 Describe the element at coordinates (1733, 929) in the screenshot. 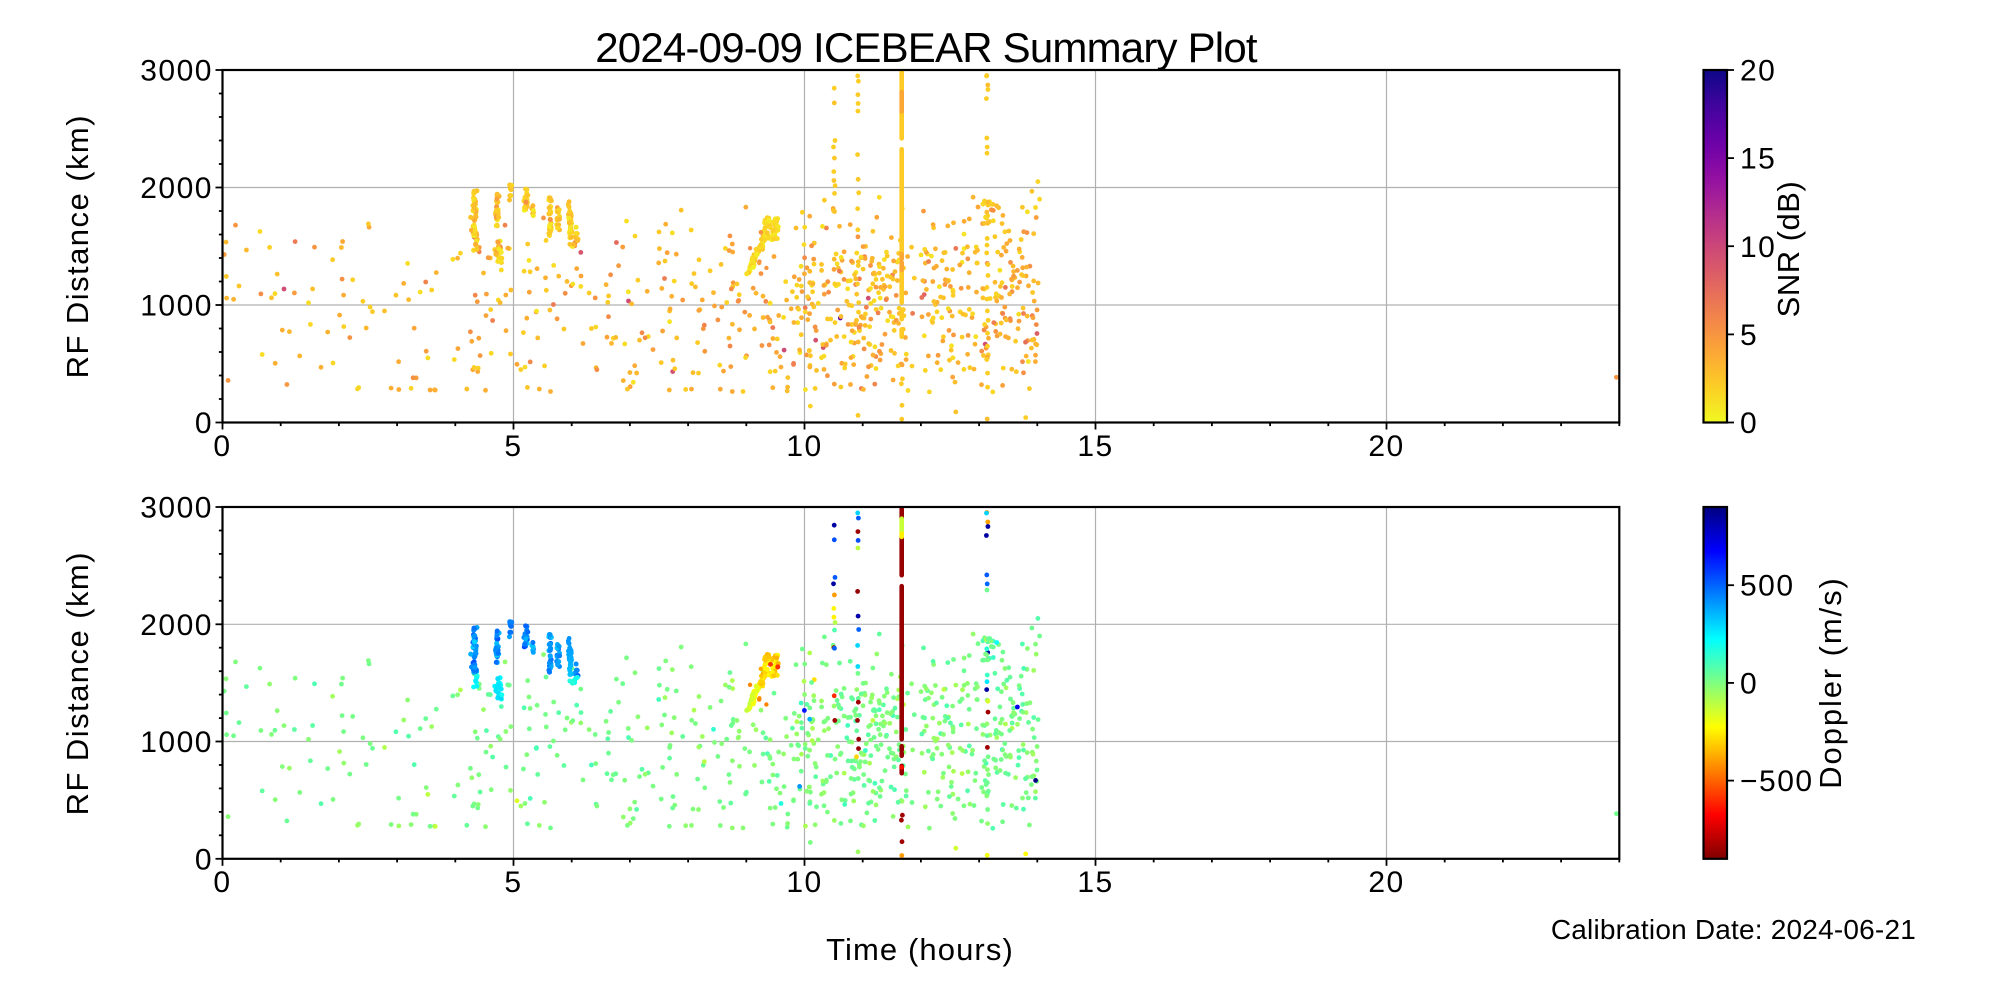

I see `svg-text: Calibration Date: 2024-06-21` at that location.